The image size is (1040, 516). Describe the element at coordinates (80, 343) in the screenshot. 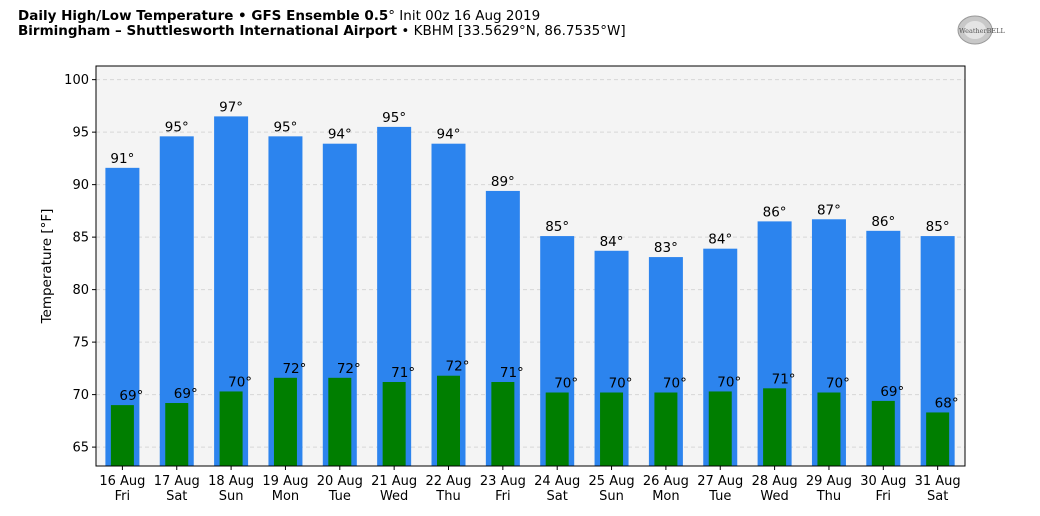

I see `y-tick-label: 75` at that location.